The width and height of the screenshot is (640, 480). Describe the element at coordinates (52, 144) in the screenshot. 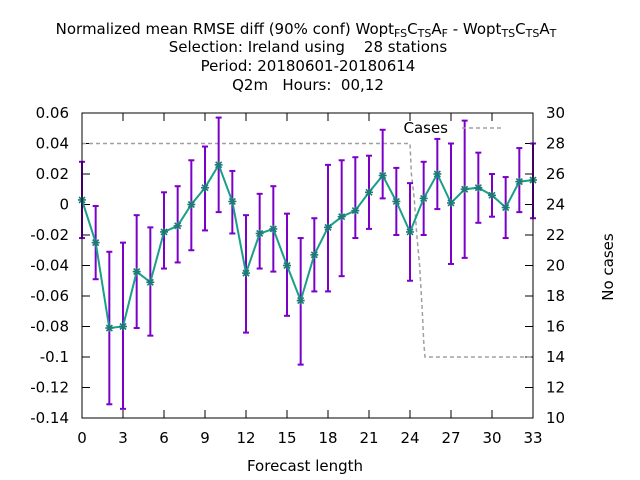

I see `y-tick-label: 0.04` at that location.